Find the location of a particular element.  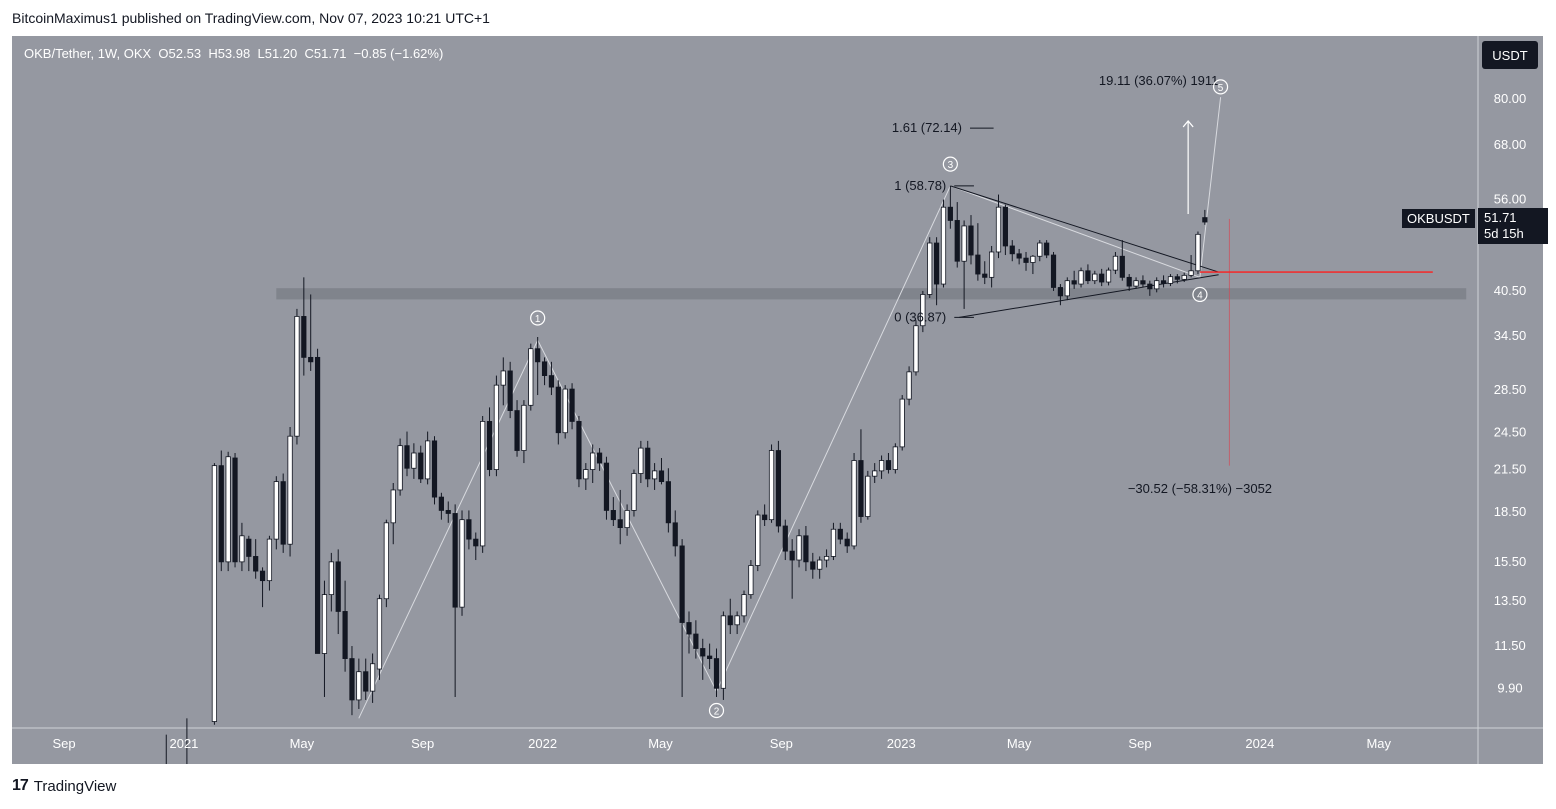

price-axis-tick: 34.50 is located at coordinates (1510, 335).